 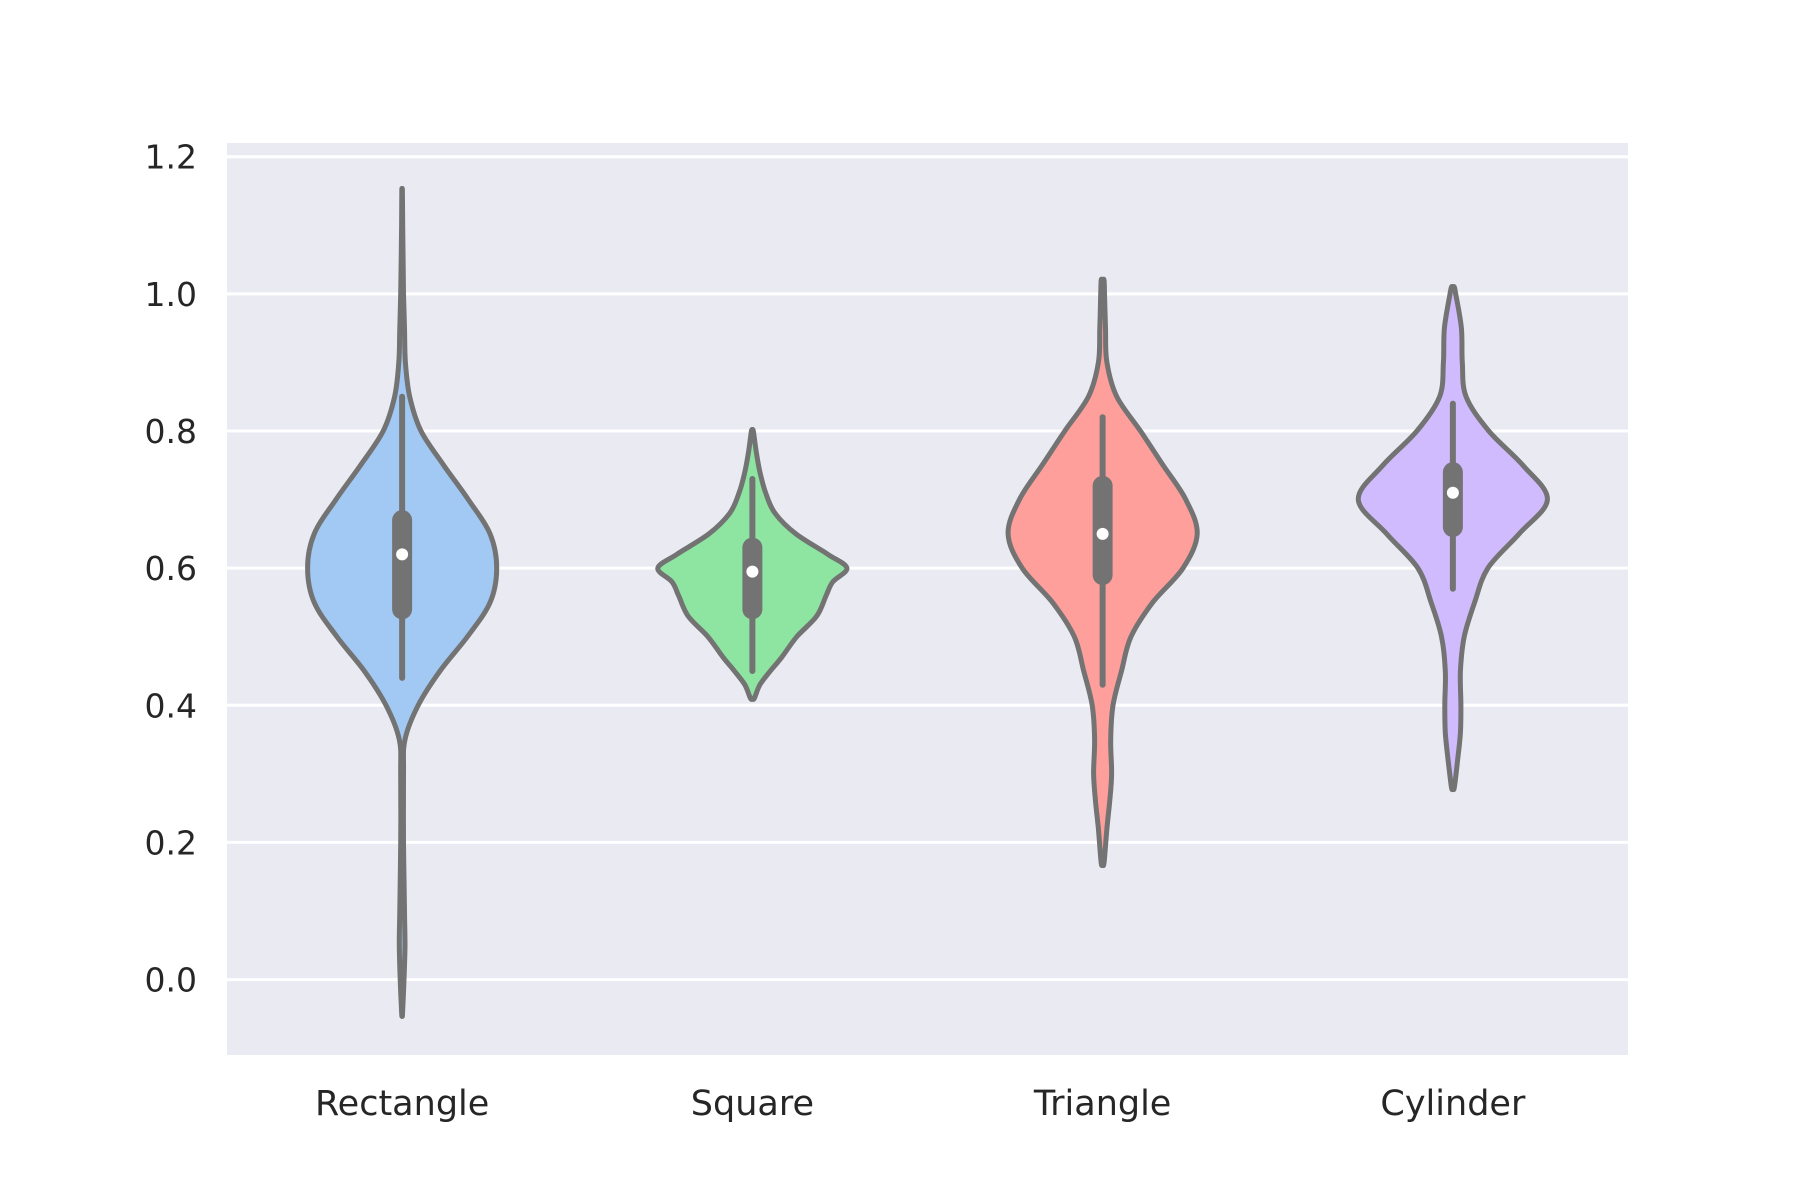 What do you see at coordinates (1102, 572) in the screenshot?
I see `violin-triangle` at bounding box center [1102, 572].